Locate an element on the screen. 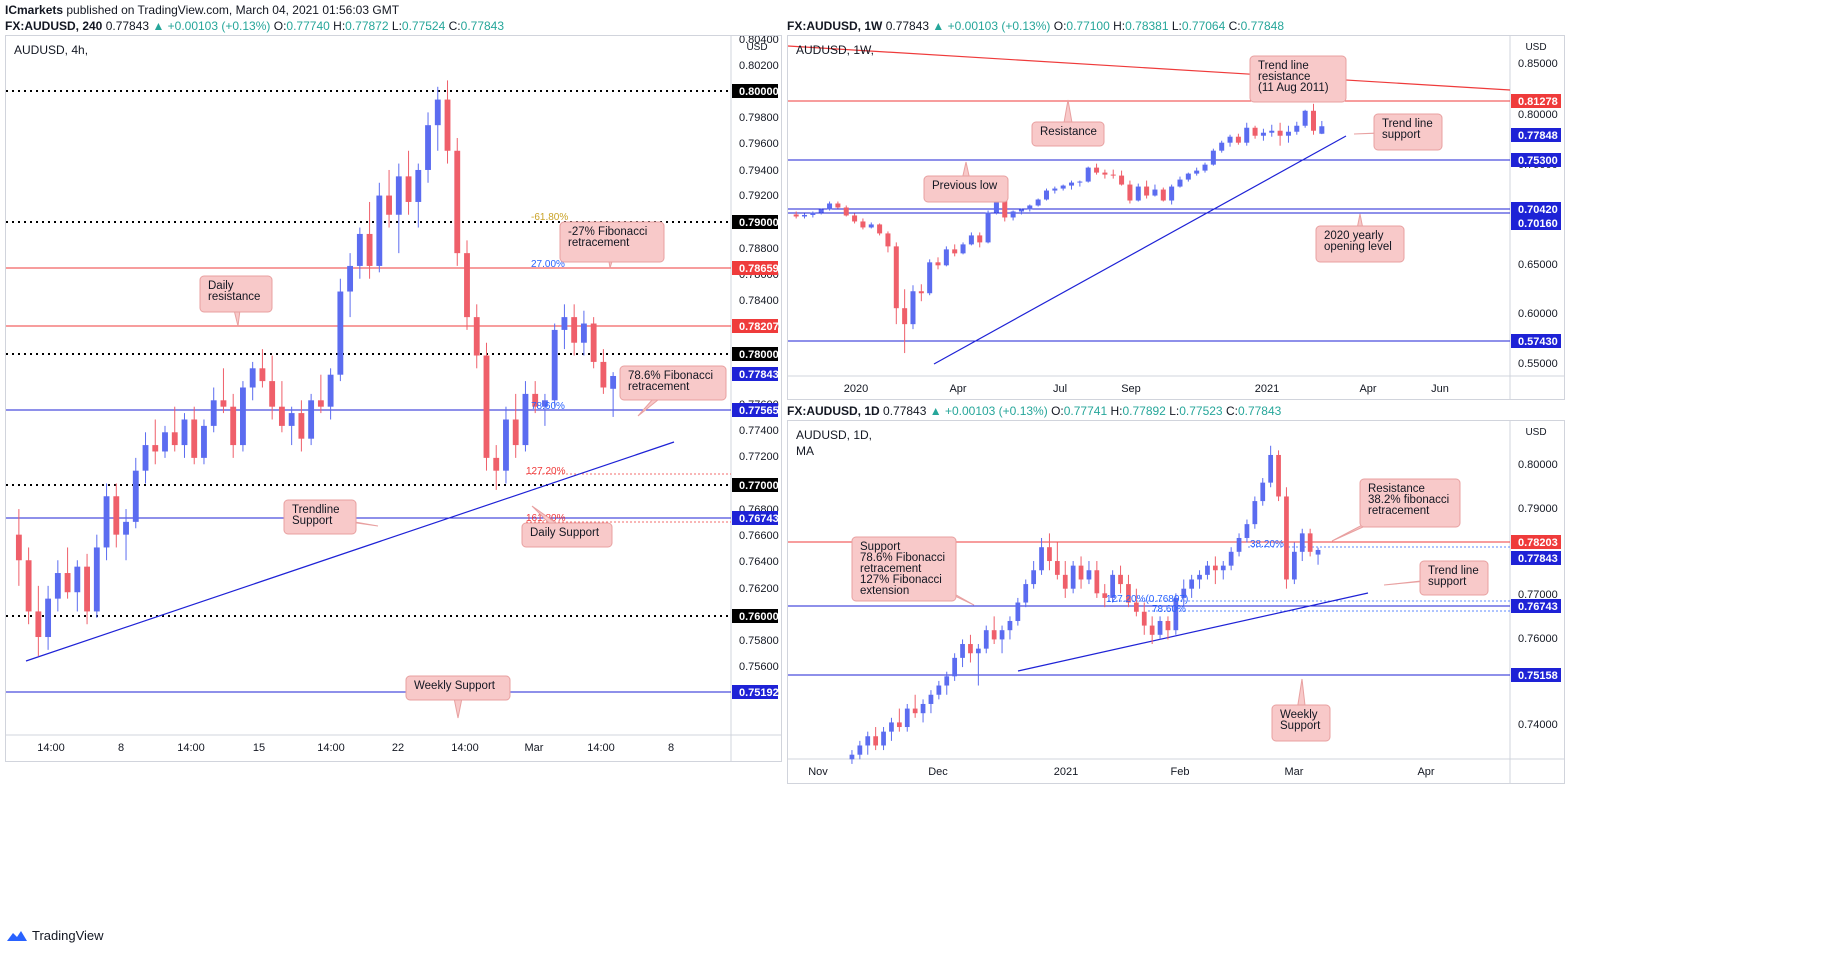  y-tick-label: 0.80200 is located at coordinates (759, 66).